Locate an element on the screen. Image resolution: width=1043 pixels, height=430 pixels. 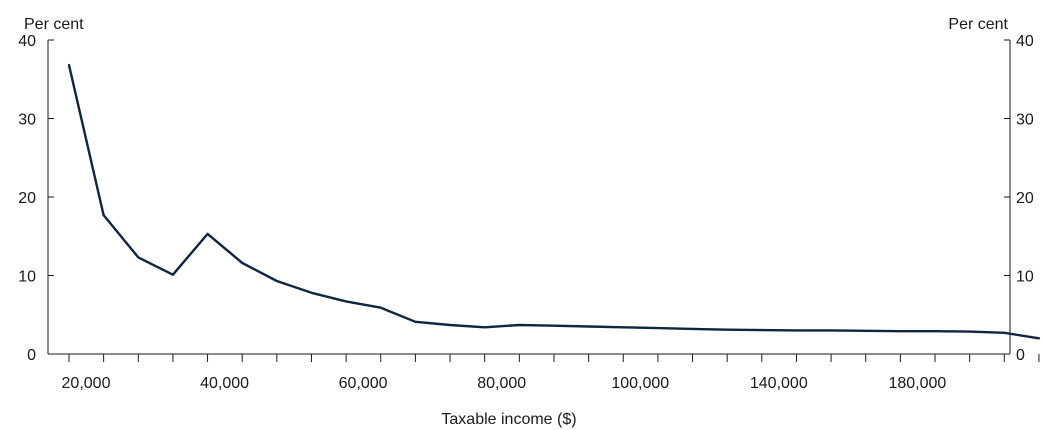
y-tick-label-right: 30 is located at coordinates (1025, 120).